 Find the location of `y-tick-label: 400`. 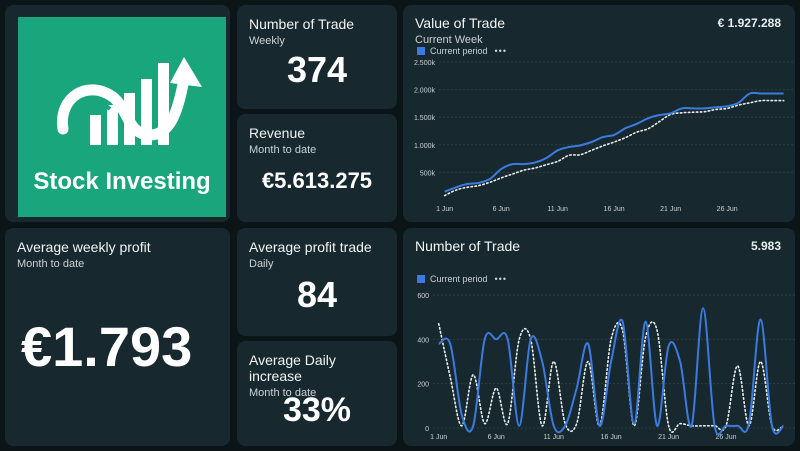

y-tick-label: 400 is located at coordinates (423, 340).